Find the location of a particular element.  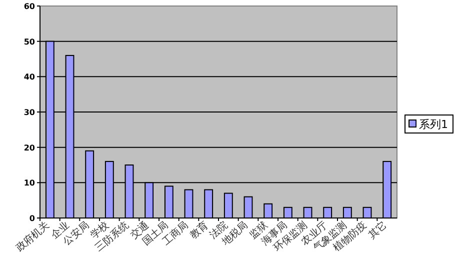

y-tick-label: 50 is located at coordinates (30, 41).